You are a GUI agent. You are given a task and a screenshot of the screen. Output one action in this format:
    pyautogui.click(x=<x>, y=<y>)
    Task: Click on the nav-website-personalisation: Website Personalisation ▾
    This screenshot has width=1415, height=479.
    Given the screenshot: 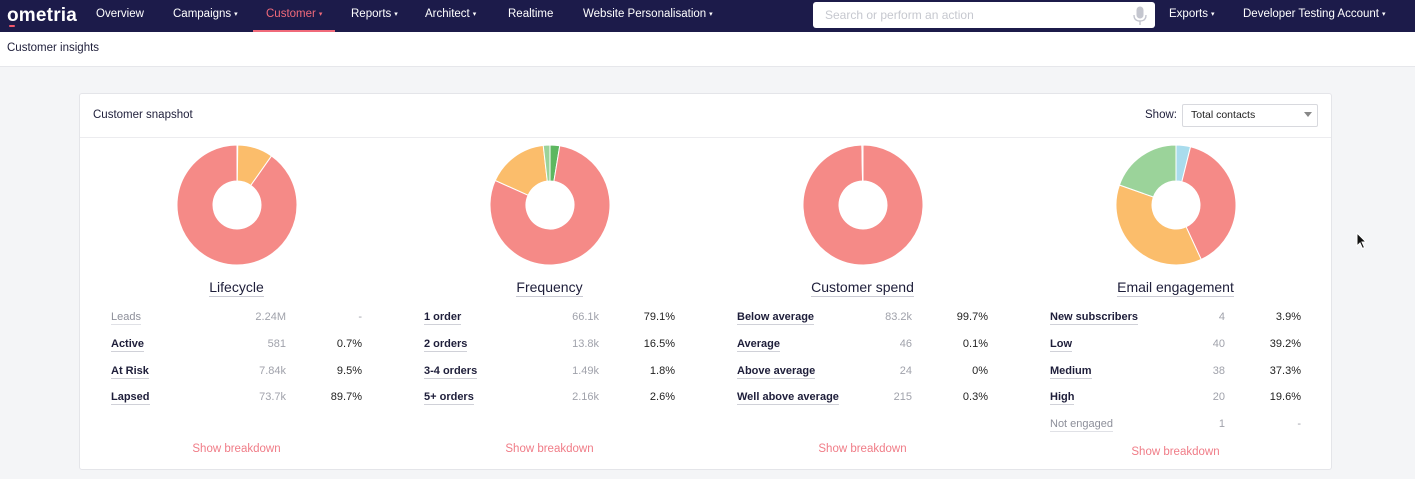 What is the action you would take?
    pyautogui.click(x=648, y=16)
    